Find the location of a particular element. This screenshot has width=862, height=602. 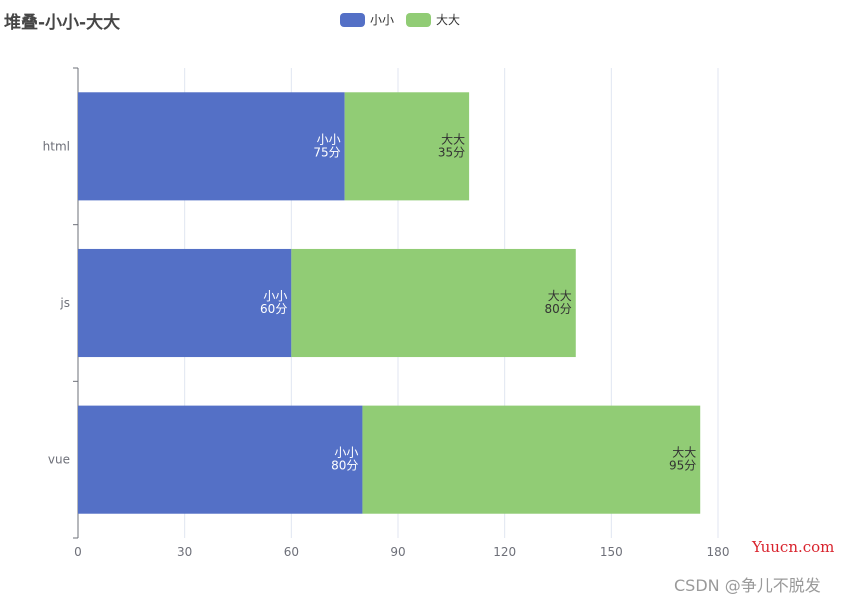

bar-html-小小 is located at coordinates (211, 146).